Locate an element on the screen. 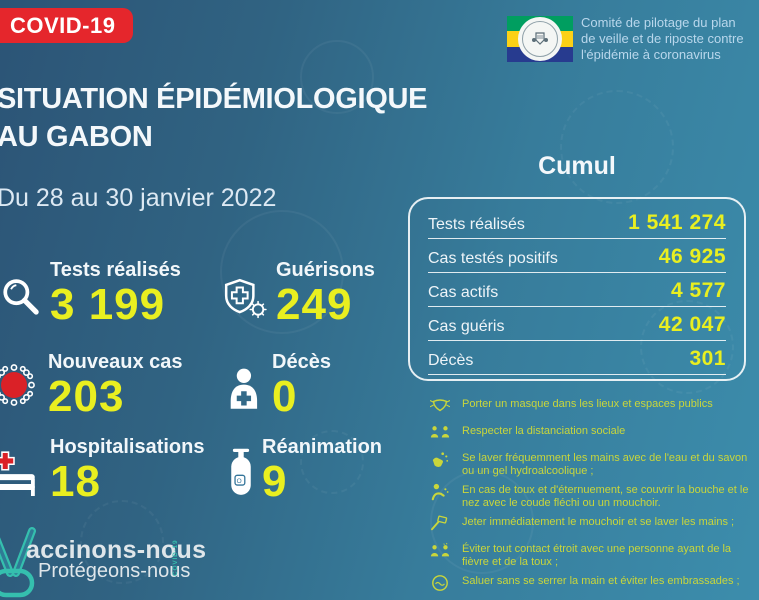 The height and width of the screenshot is (600, 759). stat-label: Guérisons is located at coordinates (325, 270).